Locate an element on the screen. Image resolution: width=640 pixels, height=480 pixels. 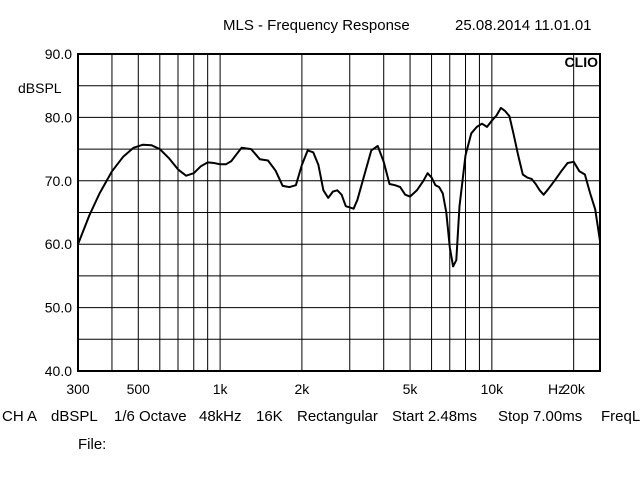
status-sample-rate: 48kHz is located at coordinates (220, 416).